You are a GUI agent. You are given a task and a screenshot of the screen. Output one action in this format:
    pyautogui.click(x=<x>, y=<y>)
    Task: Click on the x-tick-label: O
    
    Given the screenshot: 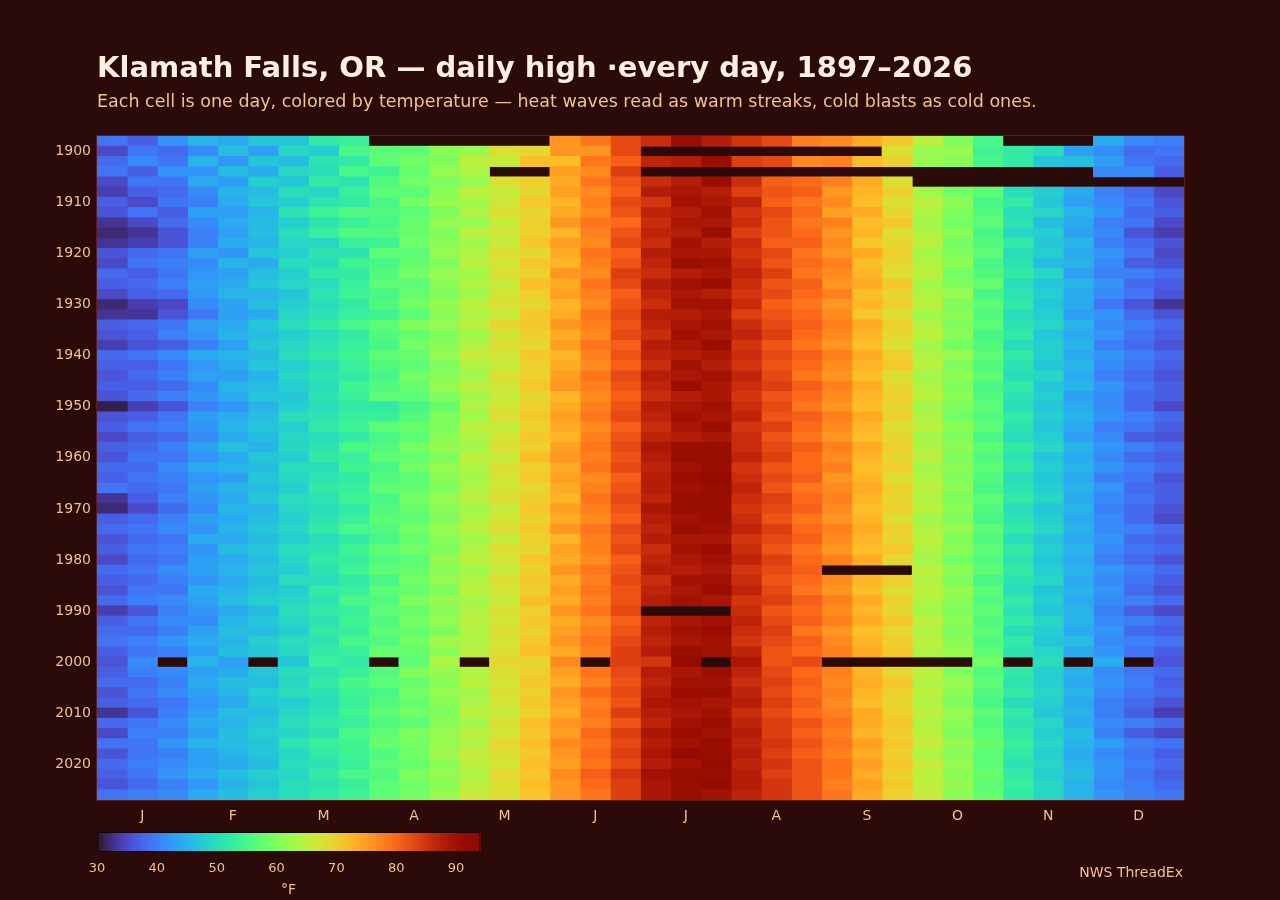 What is the action you would take?
    pyautogui.click(x=958, y=815)
    